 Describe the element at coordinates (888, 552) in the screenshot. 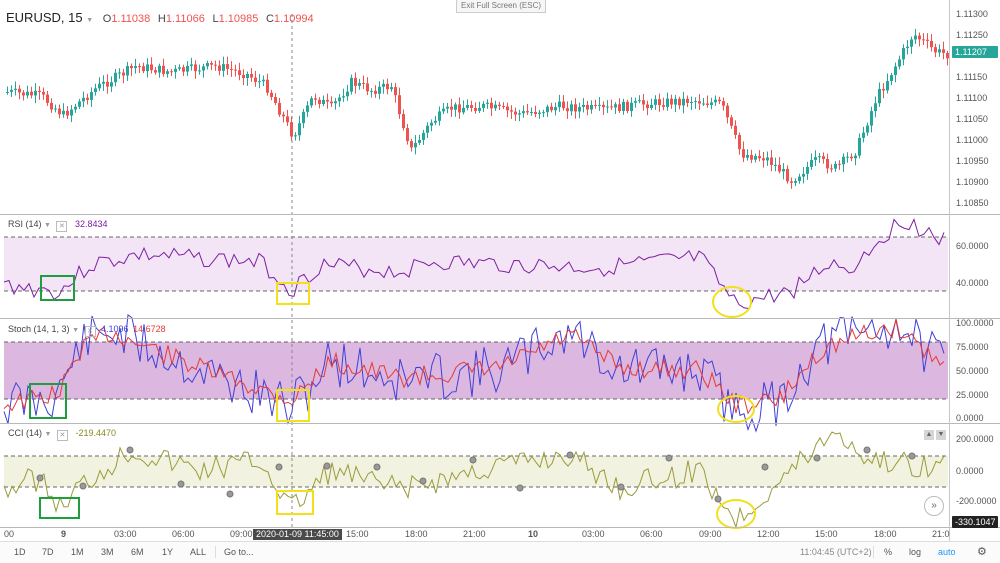

I see `percent-toggle: %` at that location.